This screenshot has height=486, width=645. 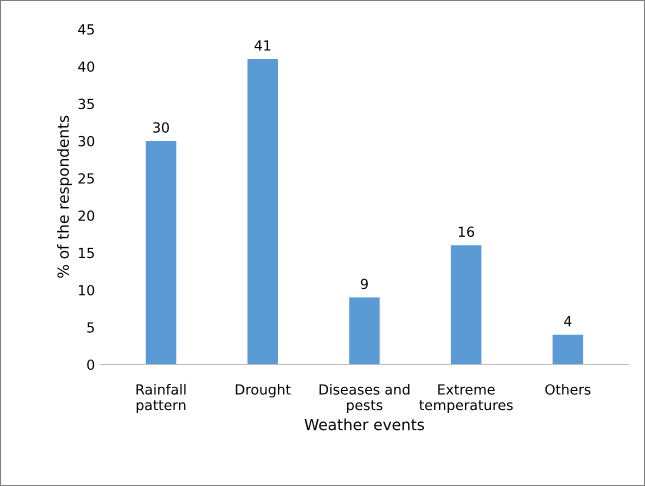 What do you see at coordinates (263, 391) in the screenshot?
I see `x-tick-label: Drought` at bounding box center [263, 391].